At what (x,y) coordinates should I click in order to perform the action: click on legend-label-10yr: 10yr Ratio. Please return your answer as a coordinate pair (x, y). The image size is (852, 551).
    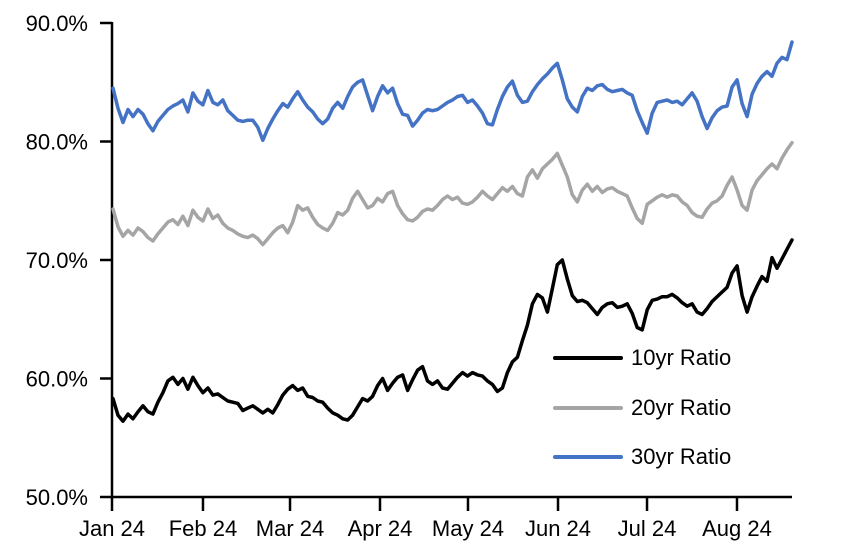
    Looking at the image, I should click on (681, 357).